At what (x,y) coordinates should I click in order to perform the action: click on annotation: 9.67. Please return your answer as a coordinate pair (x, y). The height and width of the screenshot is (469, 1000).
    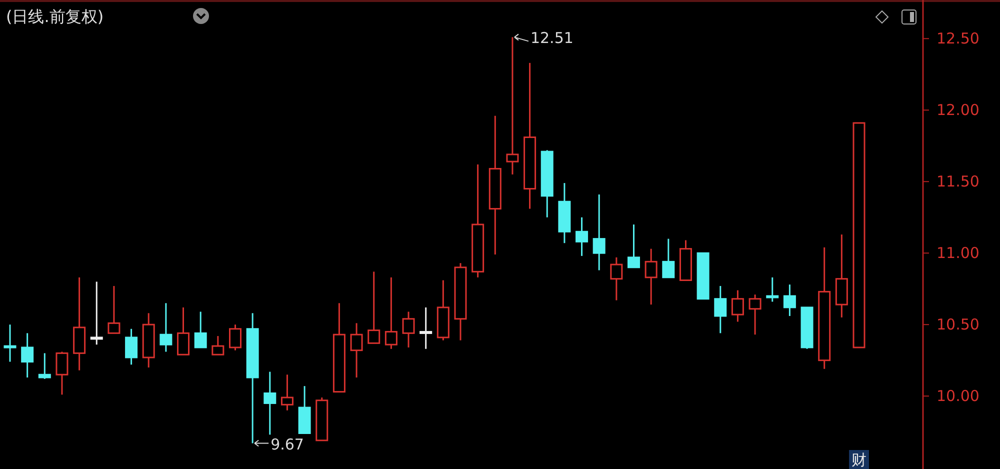
    Looking at the image, I should click on (287, 444).